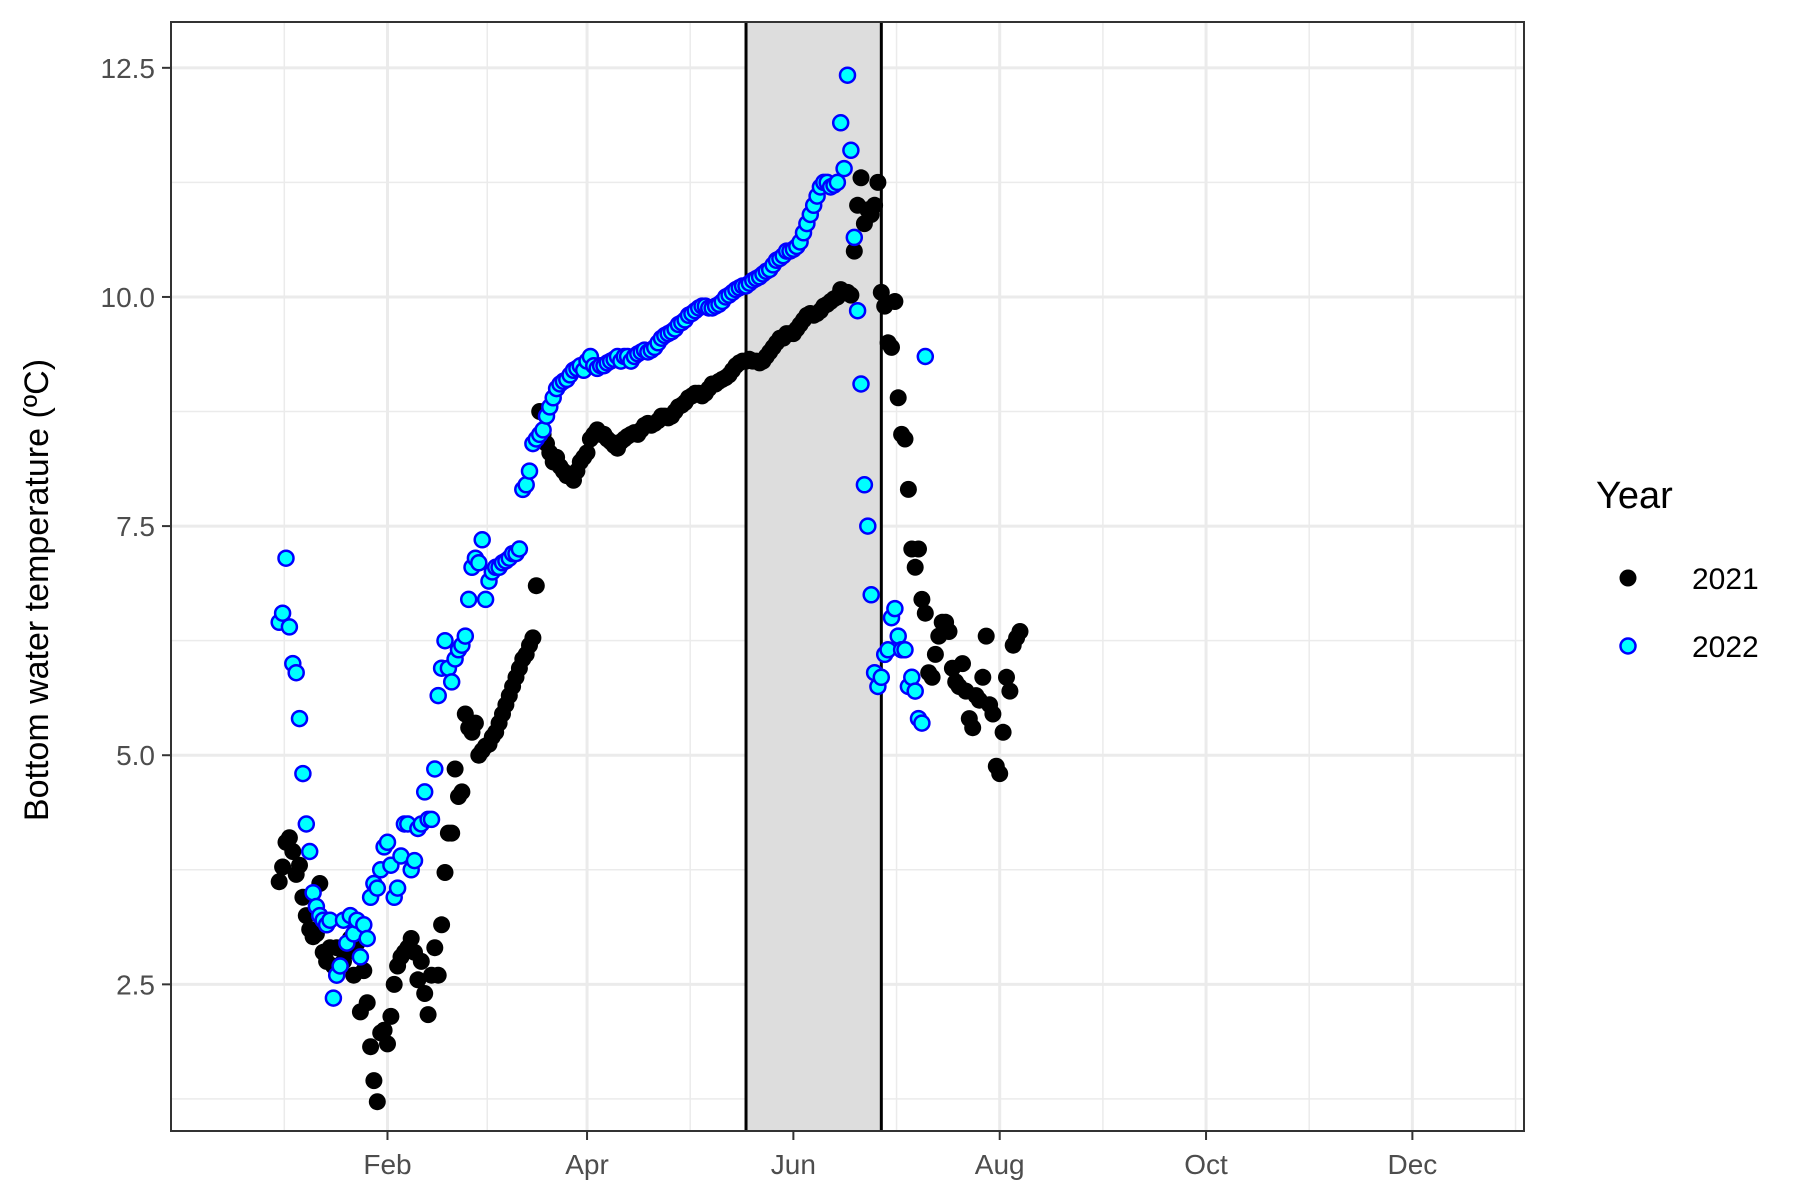 Image resolution: width=1800 pixels, height=1200 pixels. What do you see at coordinates (1725, 579) in the screenshot?
I see `legend-label-2021: 2021` at bounding box center [1725, 579].